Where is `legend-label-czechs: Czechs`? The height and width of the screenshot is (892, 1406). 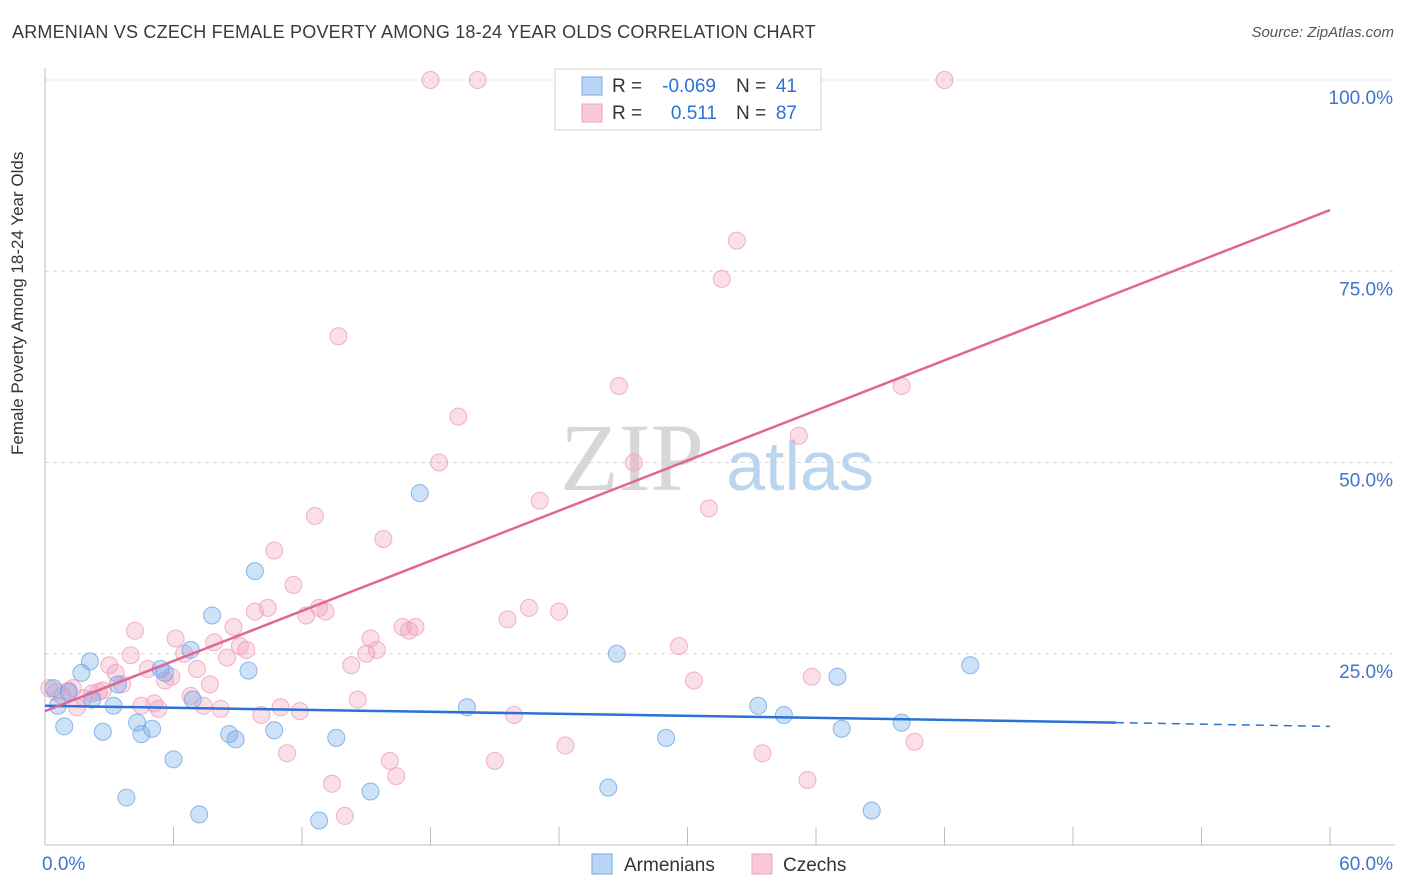
legend-label-czechs: Czechs is located at coordinates (814, 865).